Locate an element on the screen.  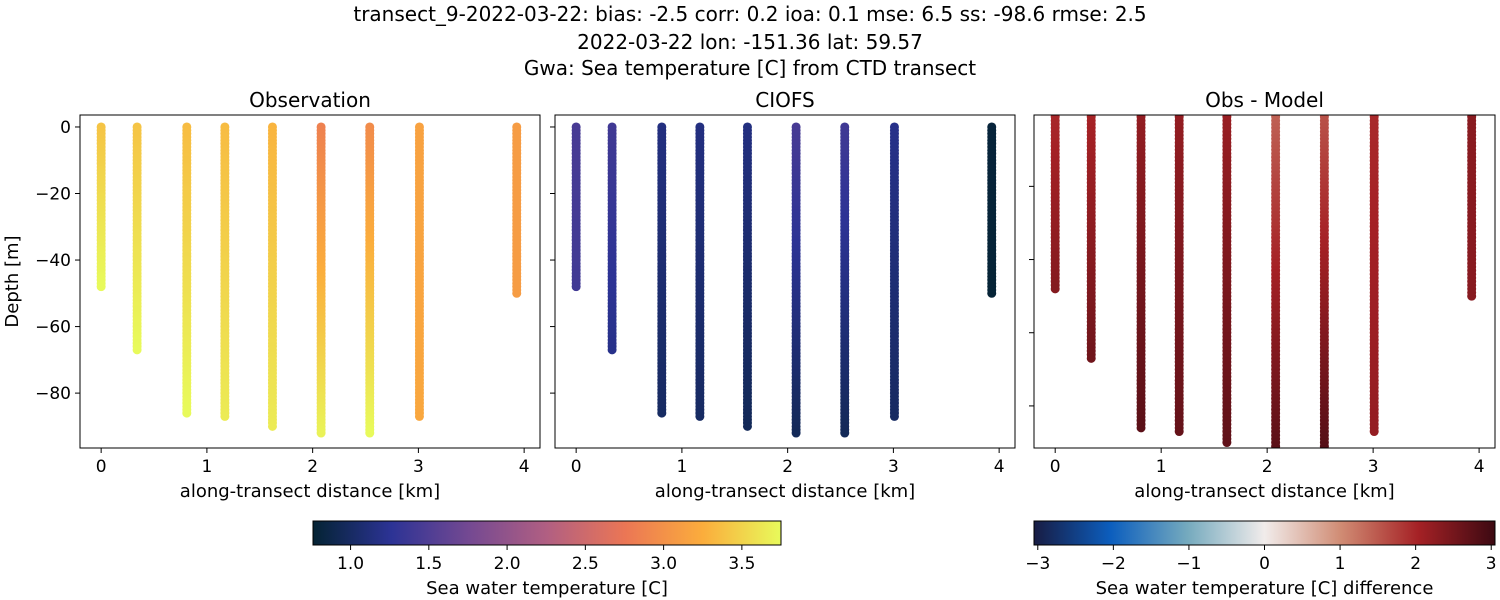
colorbar-tick-label: 1.0 is located at coordinates (350, 564).